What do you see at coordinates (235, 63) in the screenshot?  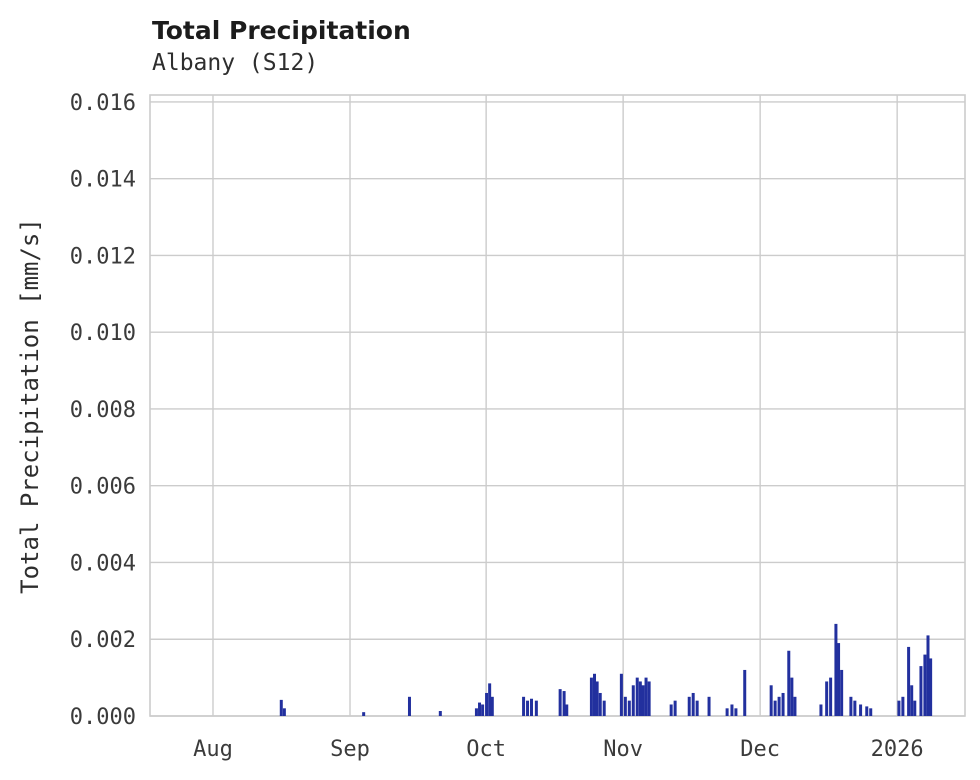 I see `chart-subtitle: Albany (S12)` at bounding box center [235, 63].